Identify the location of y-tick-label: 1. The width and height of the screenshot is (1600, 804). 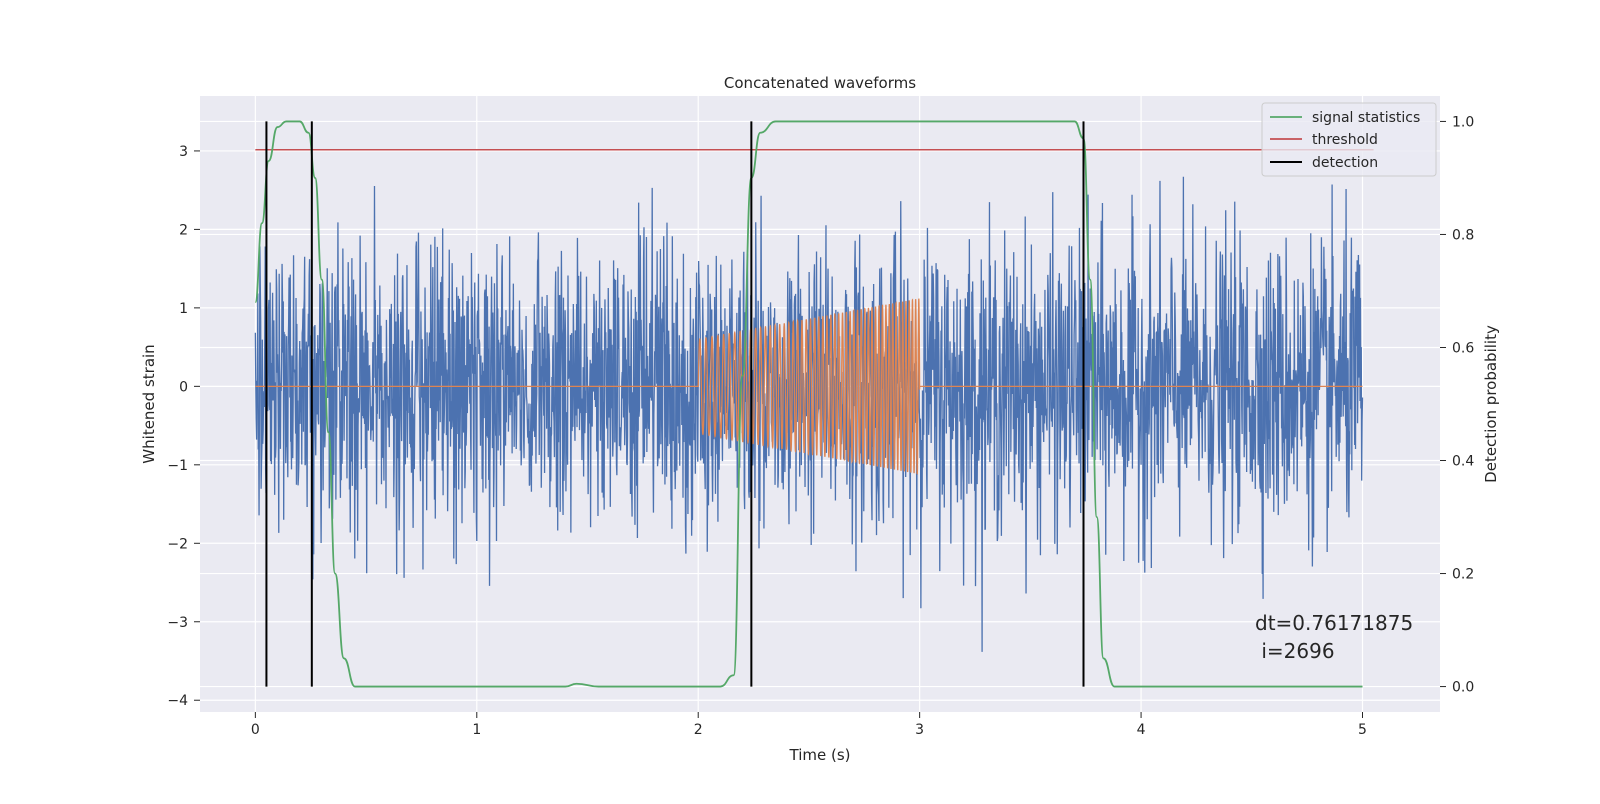
(183, 309).